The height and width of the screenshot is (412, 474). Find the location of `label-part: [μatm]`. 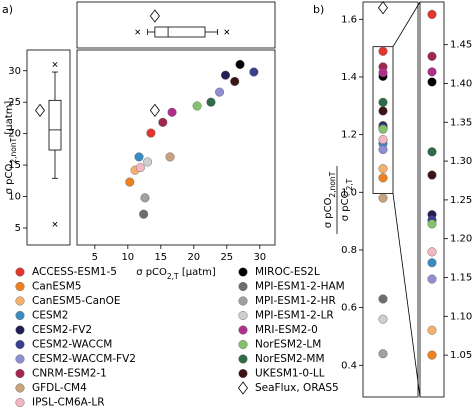

label-part: [μatm] is located at coordinates (197, 272).